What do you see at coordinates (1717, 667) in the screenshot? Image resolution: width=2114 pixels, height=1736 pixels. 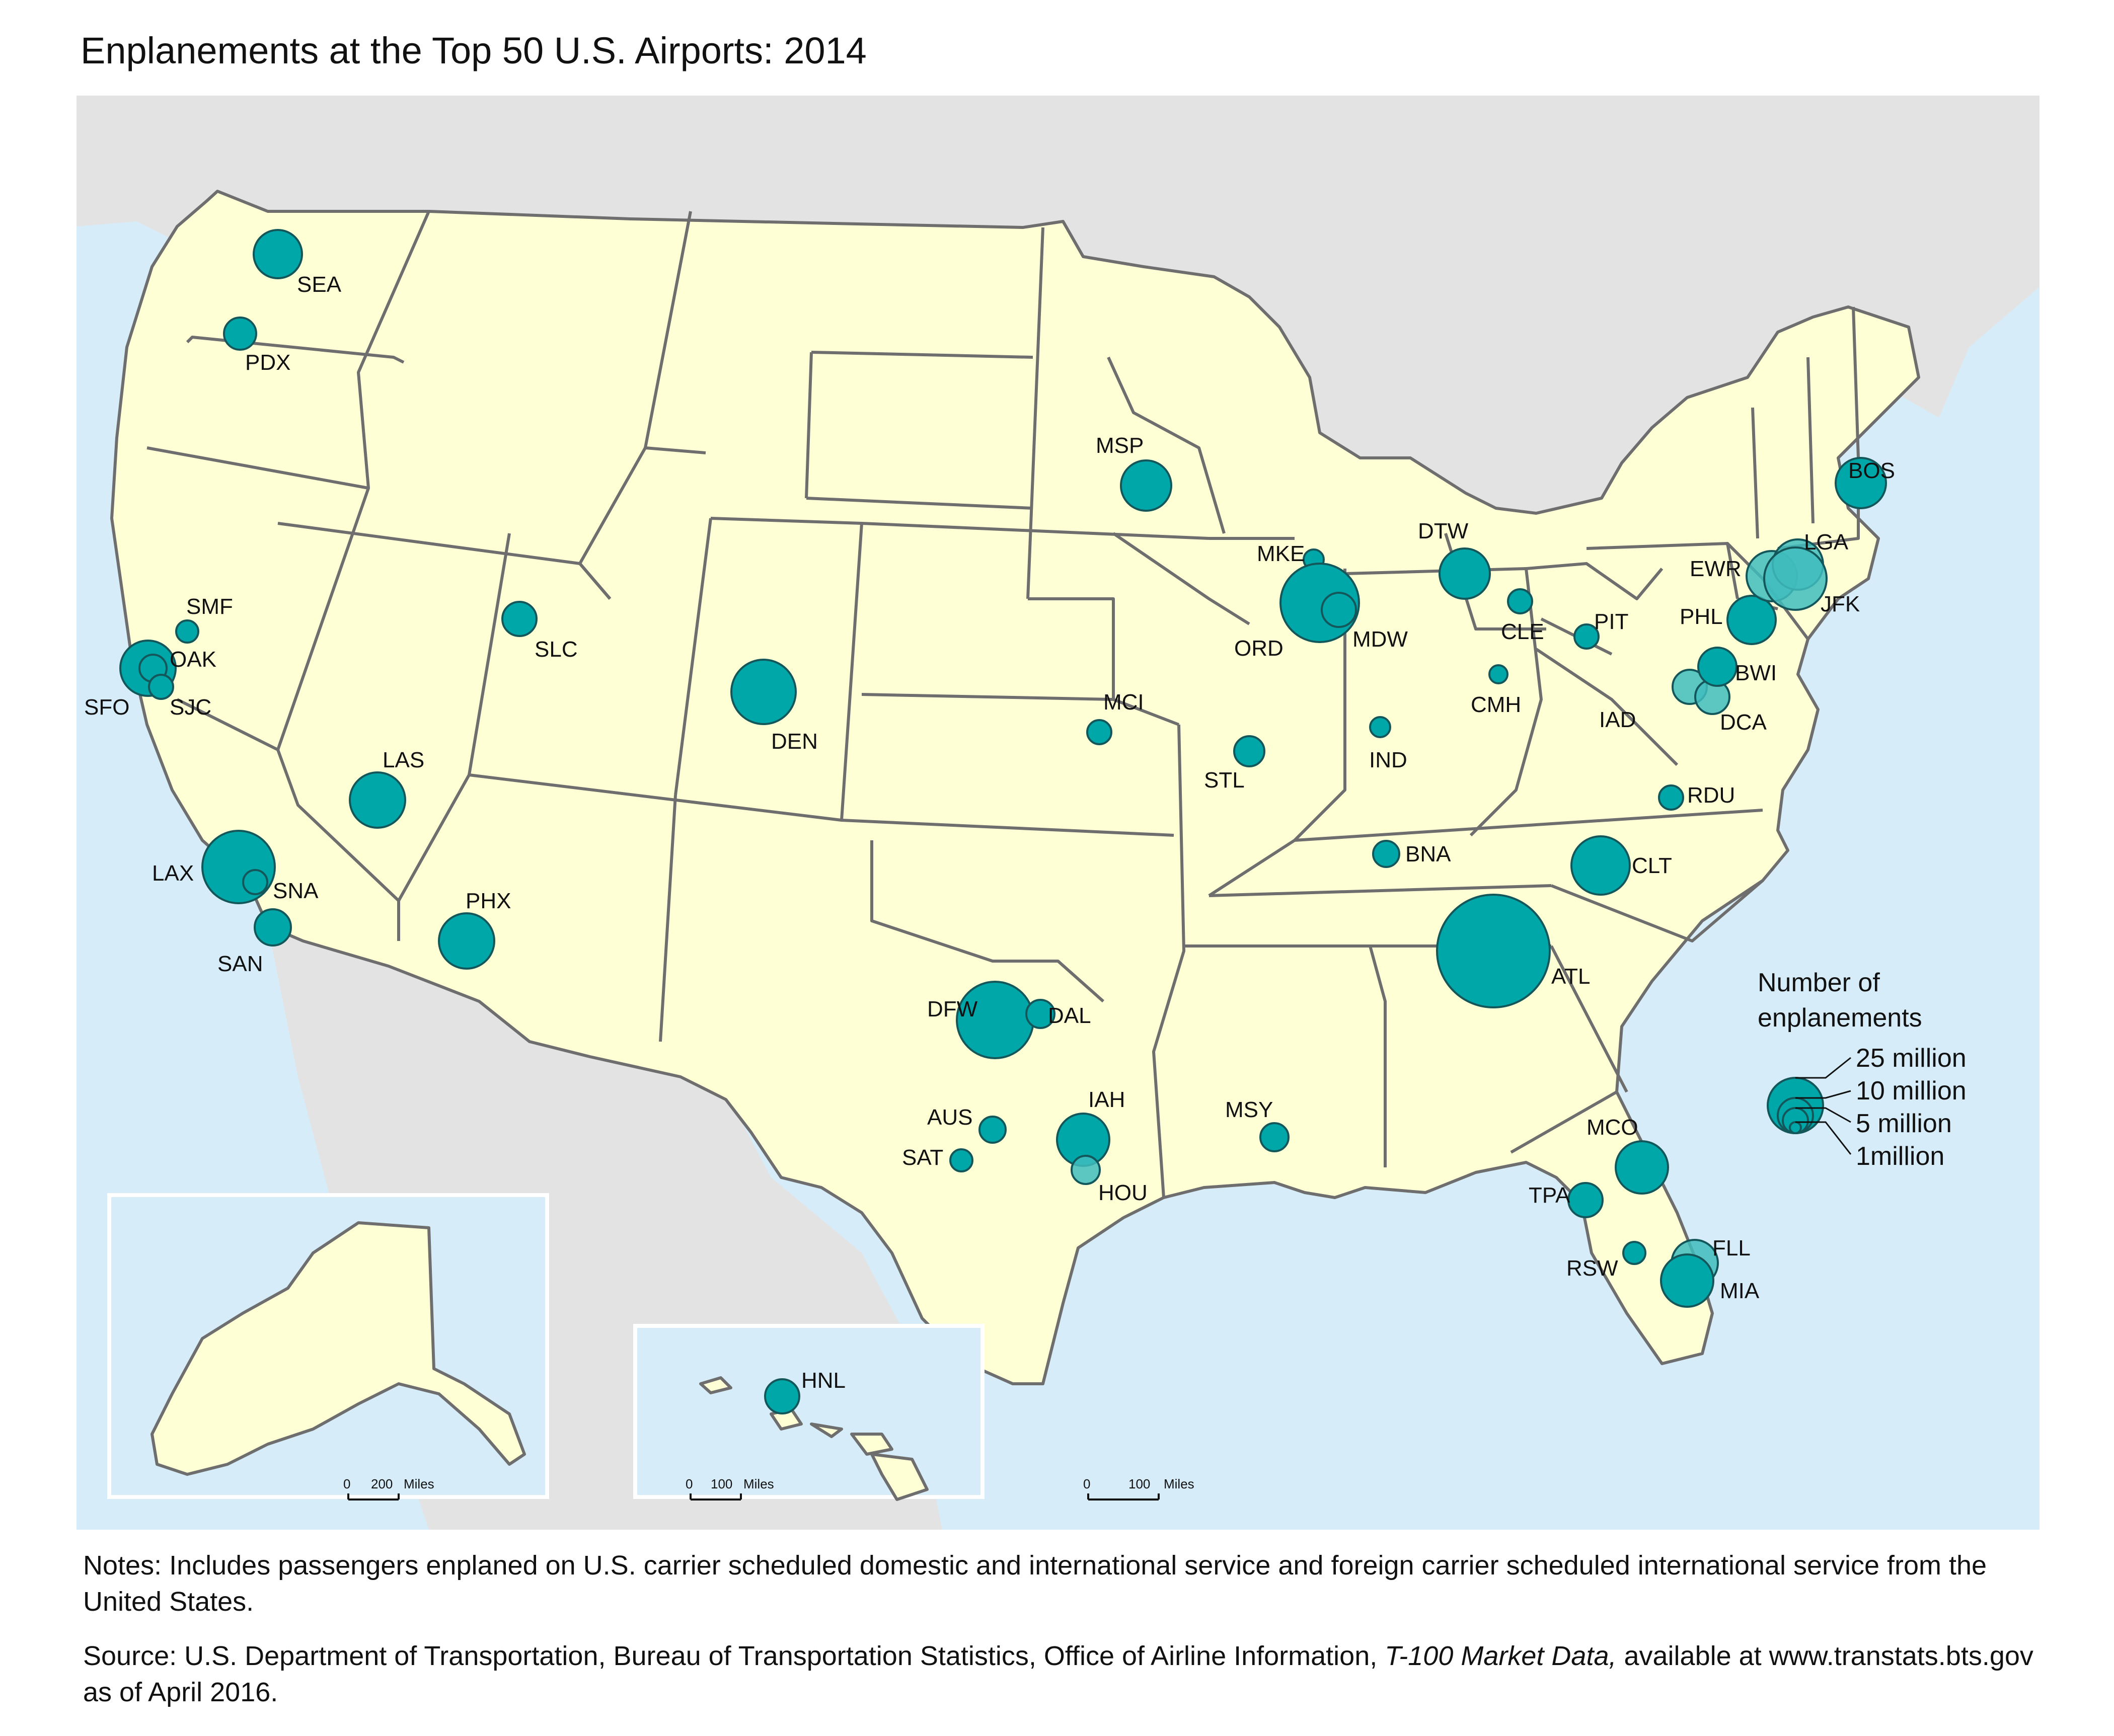 I see `airport-circle-bwi` at bounding box center [1717, 667].